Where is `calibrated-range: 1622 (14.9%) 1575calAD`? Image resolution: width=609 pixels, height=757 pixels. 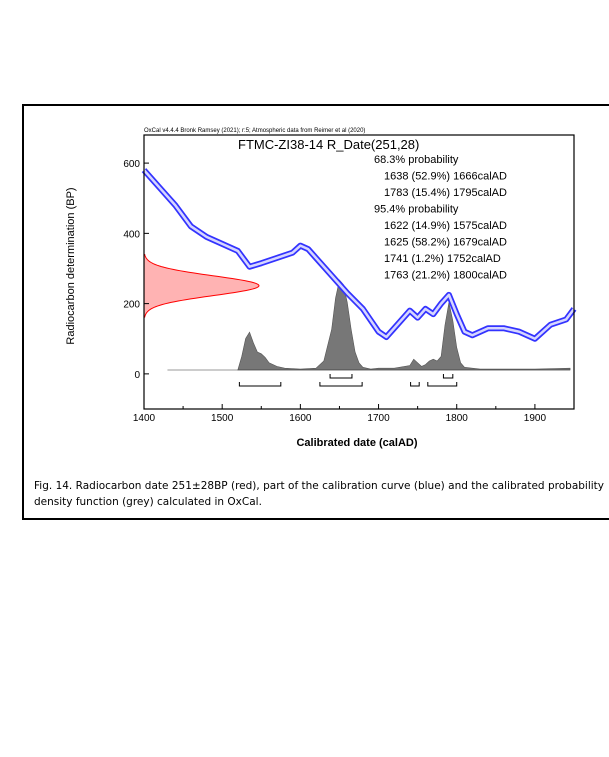 calibrated-range: 1622 (14.9%) 1575calAD is located at coordinates (445, 226).